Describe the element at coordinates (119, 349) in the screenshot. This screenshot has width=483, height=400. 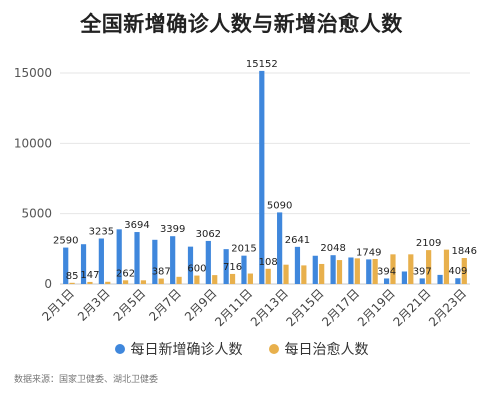
I see `legend-swatch-confirmed` at that location.